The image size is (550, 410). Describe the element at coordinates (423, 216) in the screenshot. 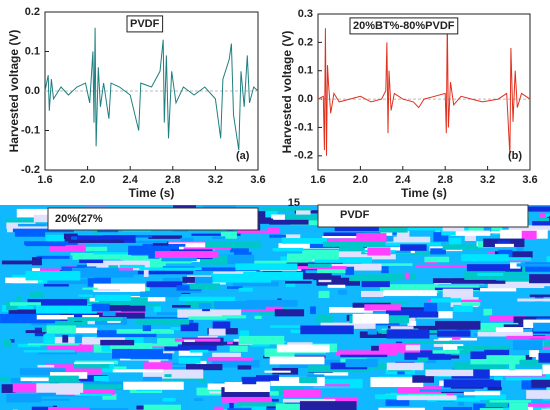

I see `fragment-box` at that location.